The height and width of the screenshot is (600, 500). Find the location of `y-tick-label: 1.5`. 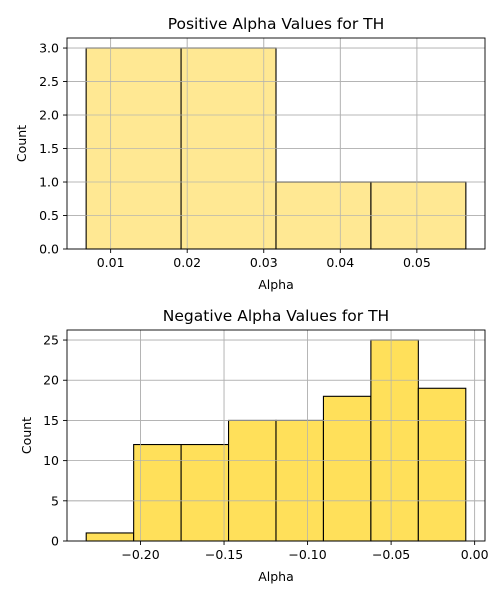

y-tick-label: 1.5 is located at coordinates (49, 148).